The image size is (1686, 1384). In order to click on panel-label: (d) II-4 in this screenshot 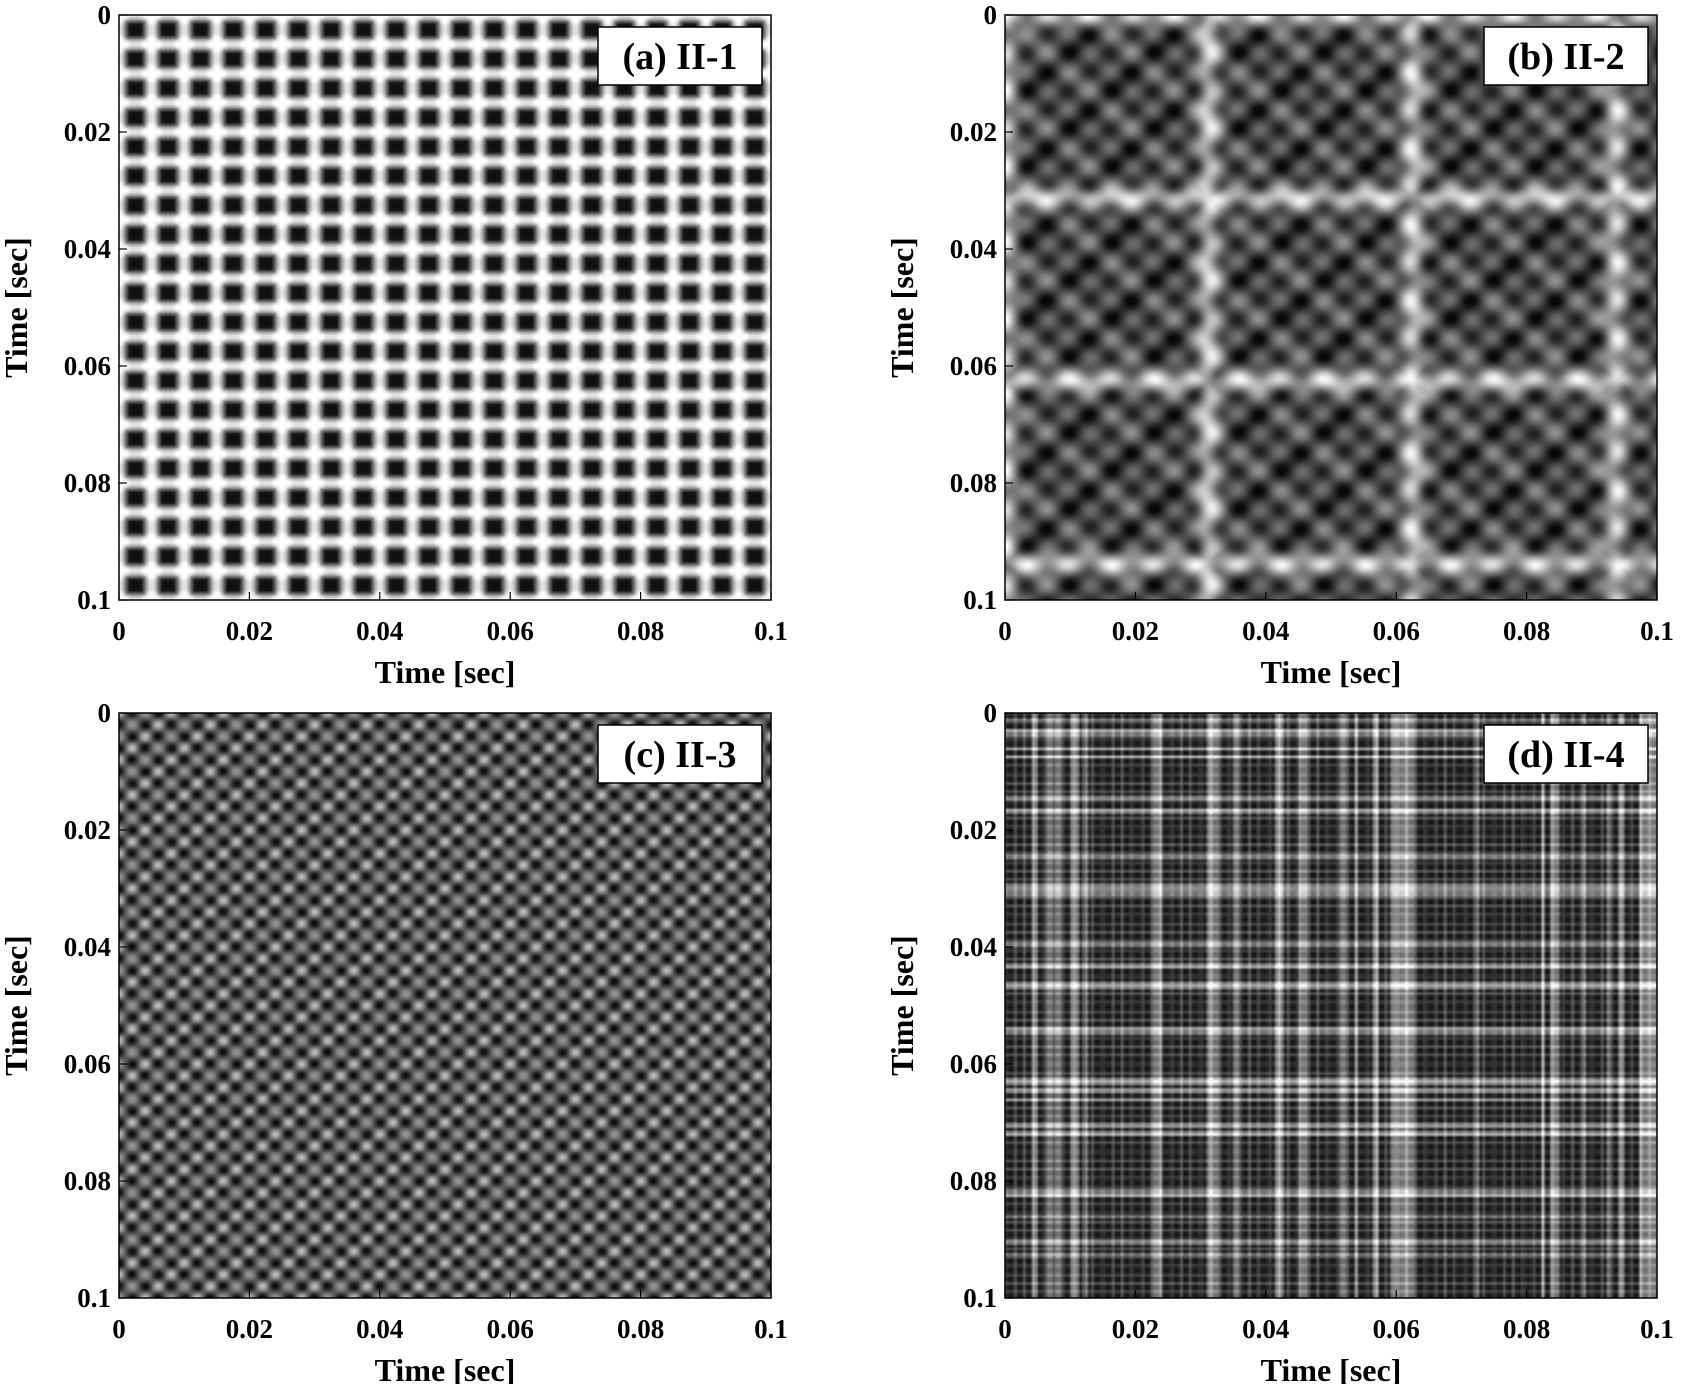, I will do `click(1565, 755)`.